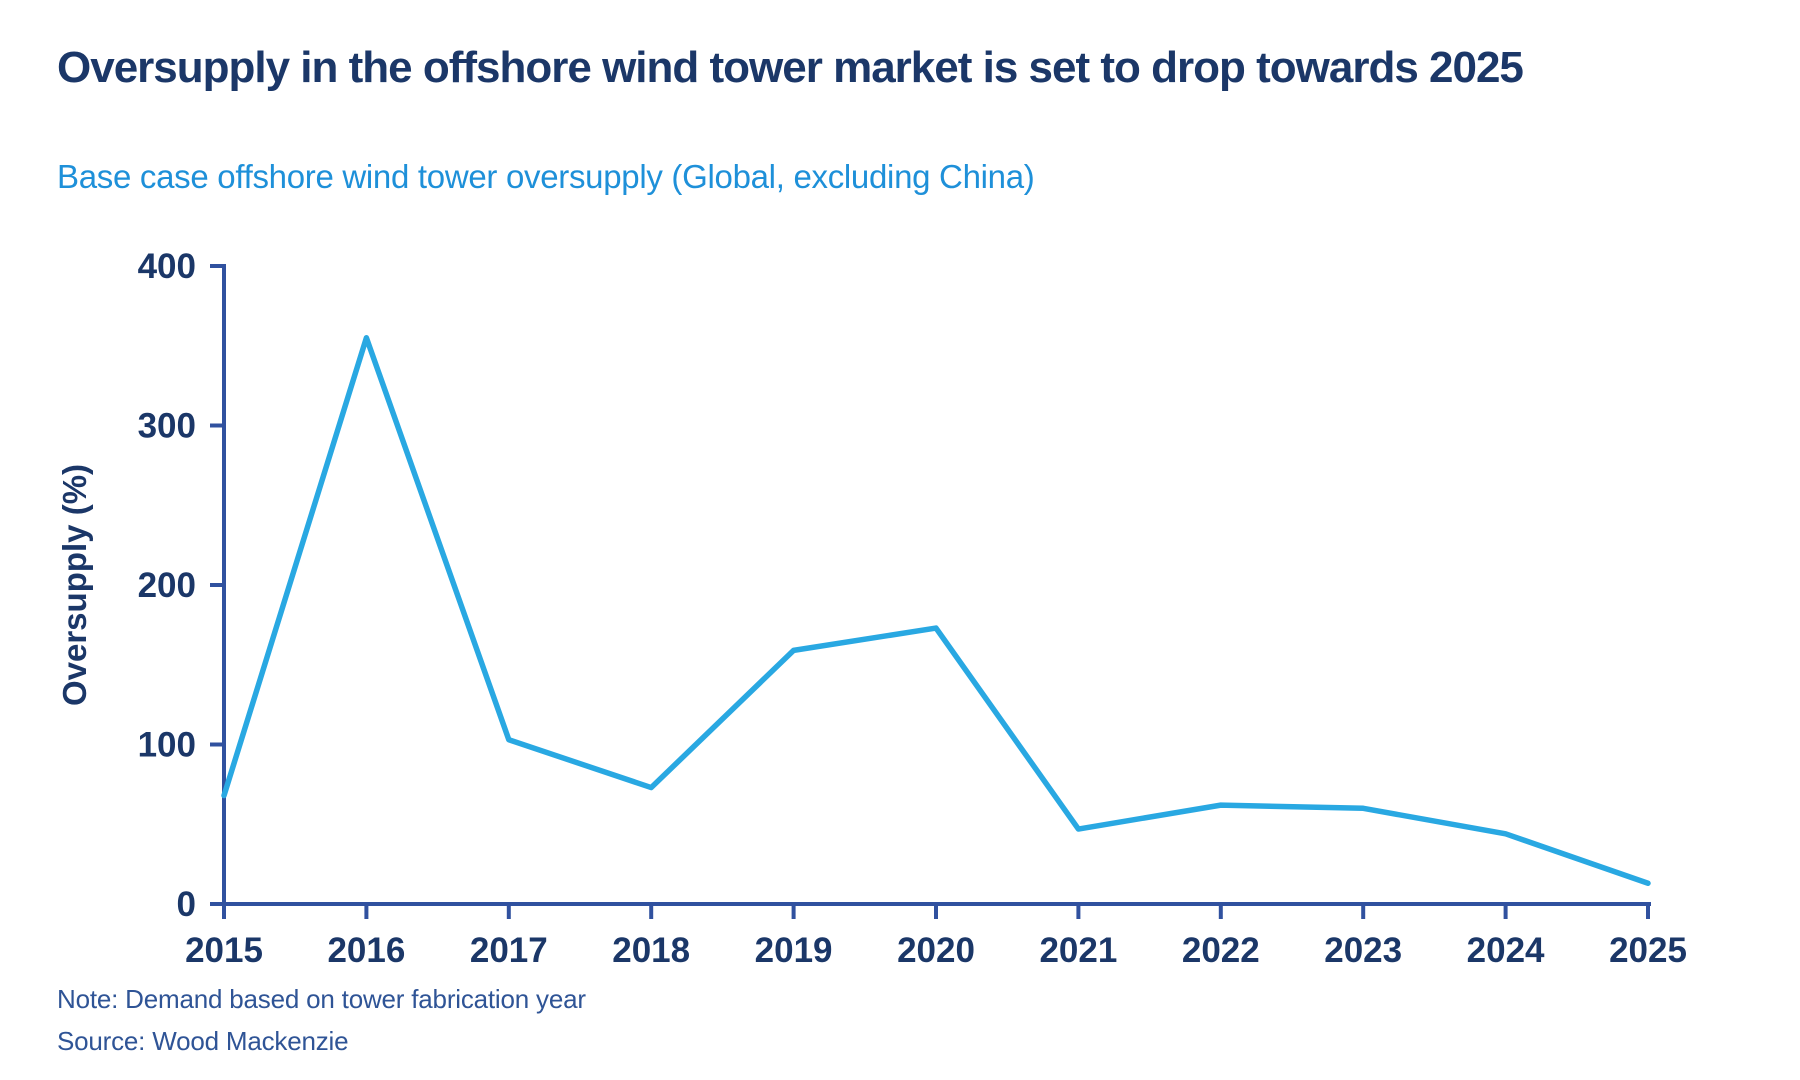 The image size is (1800, 1080). What do you see at coordinates (366, 950) in the screenshot?
I see `x-tick-label: 2016` at bounding box center [366, 950].